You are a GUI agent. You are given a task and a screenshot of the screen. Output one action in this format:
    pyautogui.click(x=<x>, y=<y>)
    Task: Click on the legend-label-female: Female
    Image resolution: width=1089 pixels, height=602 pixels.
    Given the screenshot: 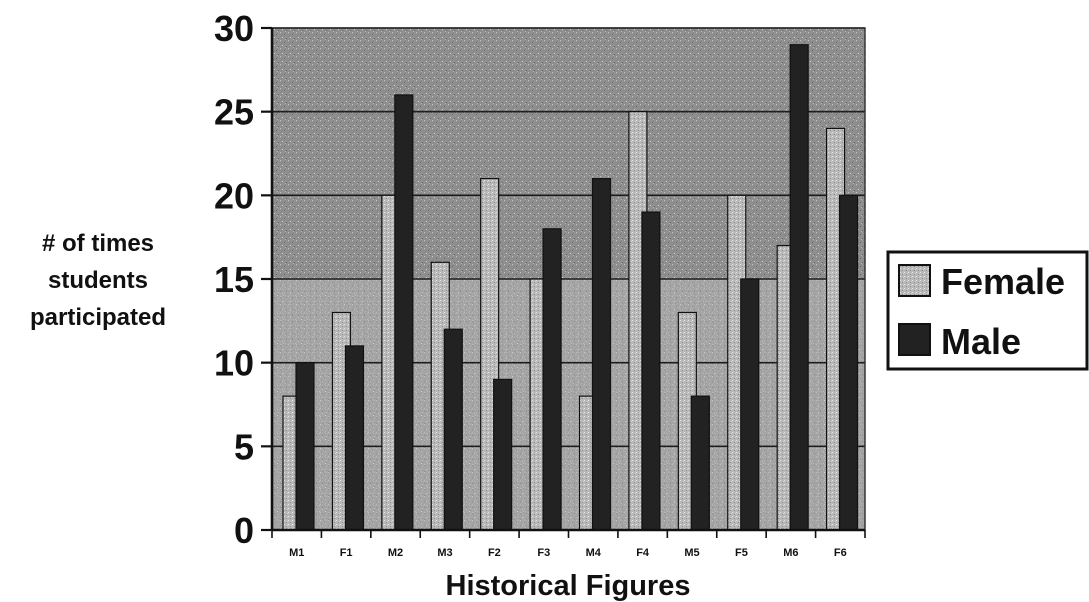 What is the action you would take?
    pyautogui.click(x=1003, y=281)
    